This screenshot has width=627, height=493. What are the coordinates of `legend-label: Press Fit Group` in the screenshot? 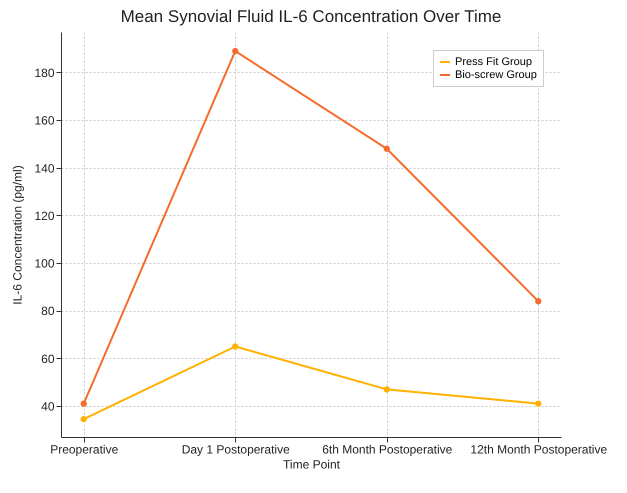 It's located at (493, 62).